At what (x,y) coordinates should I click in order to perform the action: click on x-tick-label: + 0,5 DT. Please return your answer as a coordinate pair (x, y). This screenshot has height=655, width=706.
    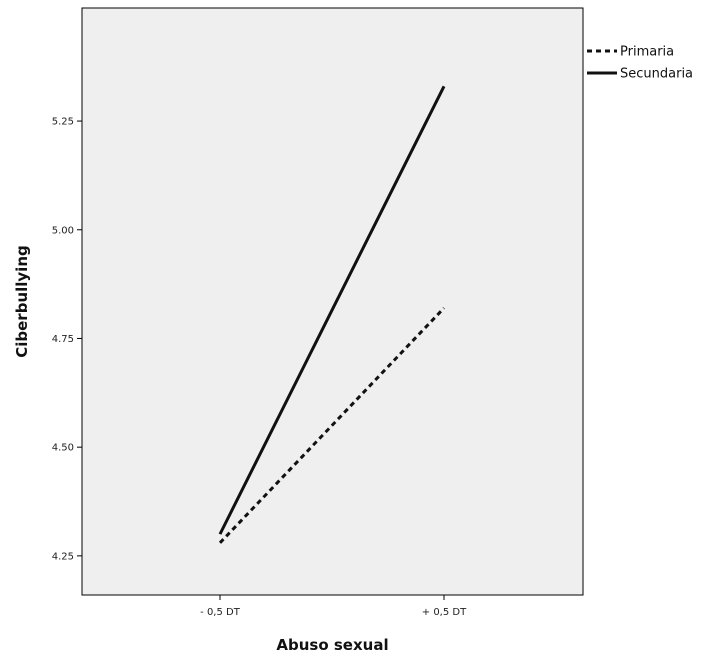
    Looking at the image, I should click on (444, 612).